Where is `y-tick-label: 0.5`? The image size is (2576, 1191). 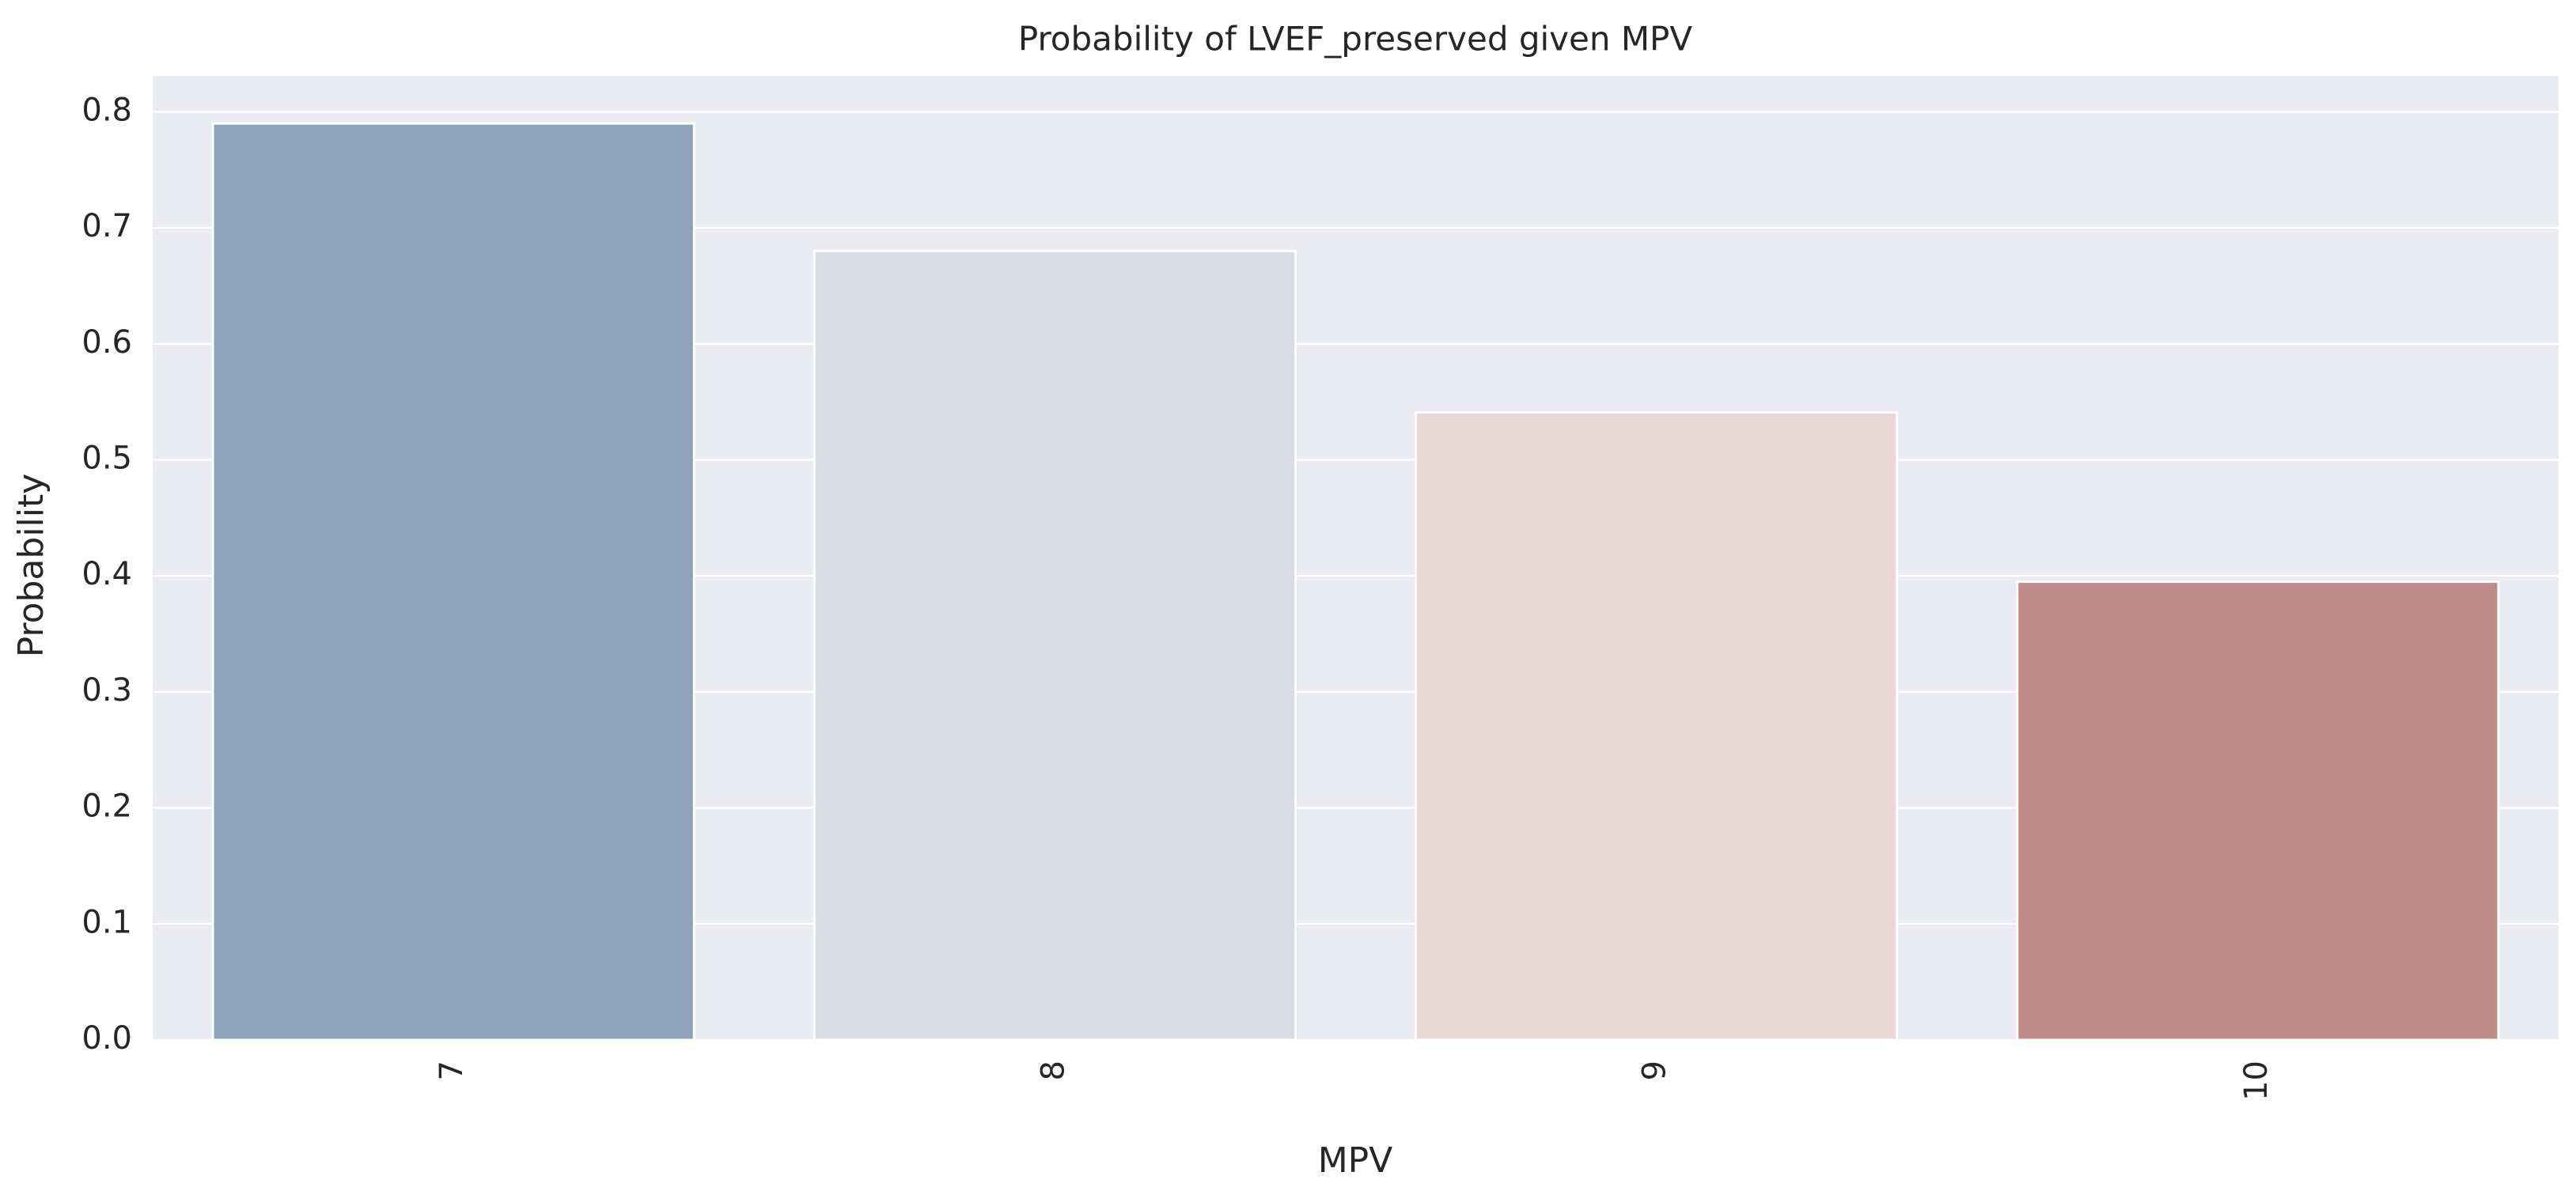 y-tick-label: 0.5 is located at coordinates (106, 459).